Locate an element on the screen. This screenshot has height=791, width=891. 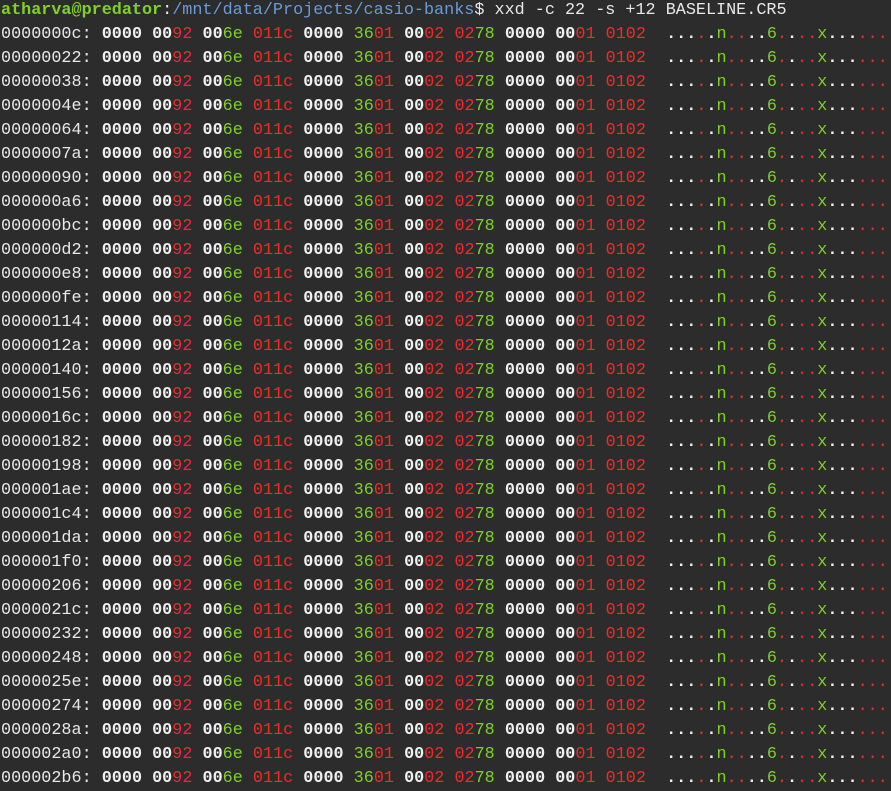
hex-group: 0102 is located at coordinates (626, 730).